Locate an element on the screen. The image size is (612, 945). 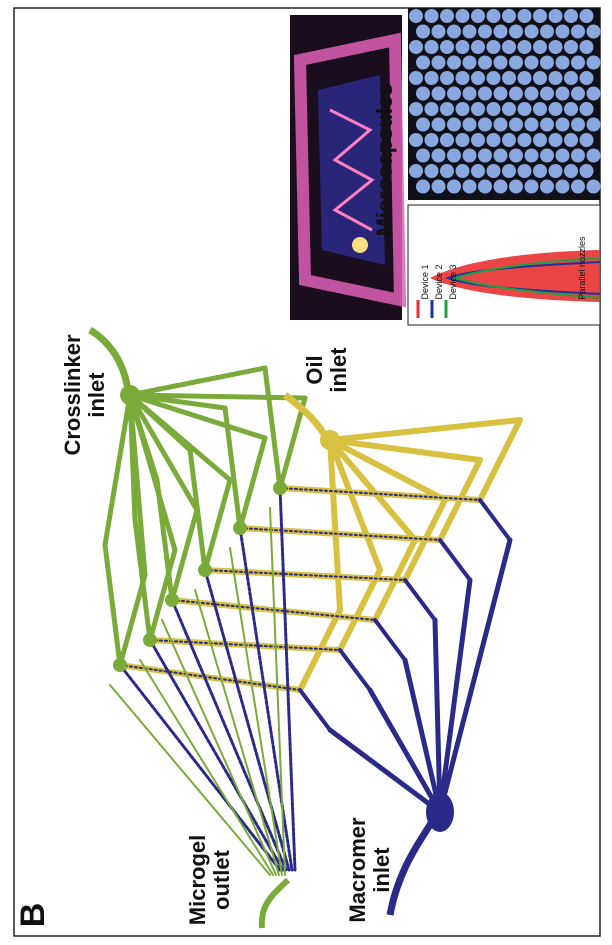
crosslinker-label-line: inlet is located at coordinates (96, 395).